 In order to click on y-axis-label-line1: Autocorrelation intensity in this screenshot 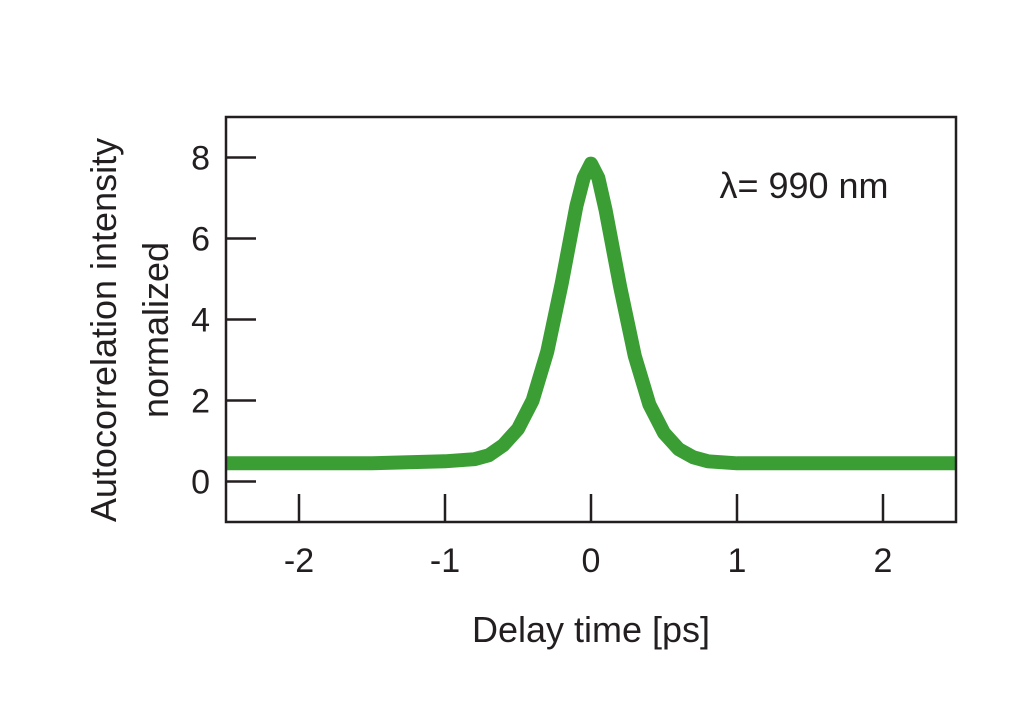, I will do `click(103, 330)`.